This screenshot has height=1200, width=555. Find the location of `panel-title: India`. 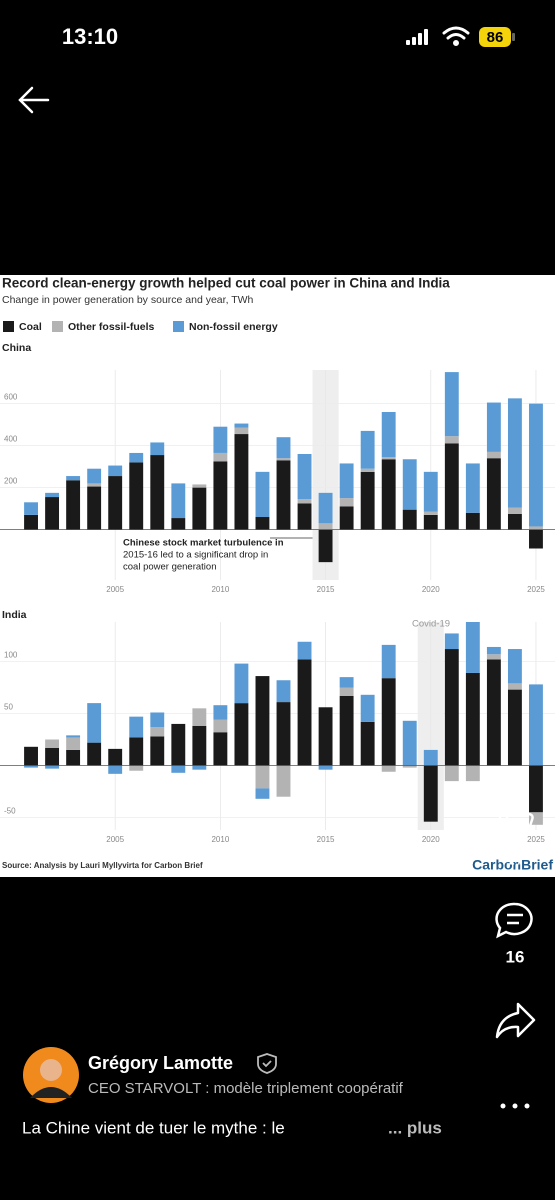

panel-title: India is located at coordinates (14, 615).